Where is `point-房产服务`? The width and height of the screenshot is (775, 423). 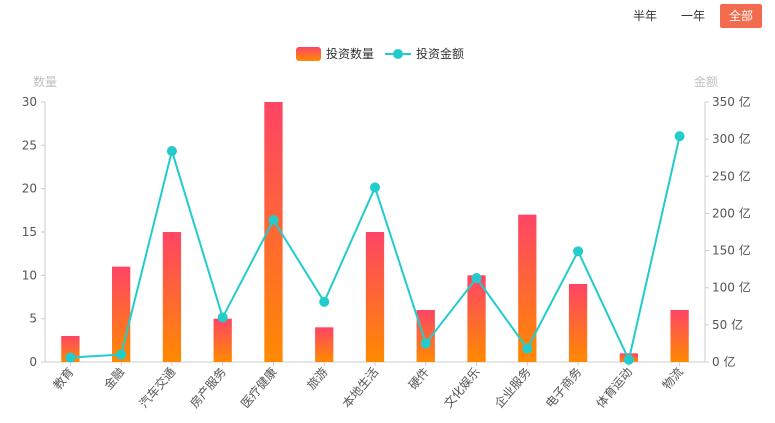
point-房产服务 is located at coordinates (222, 317).